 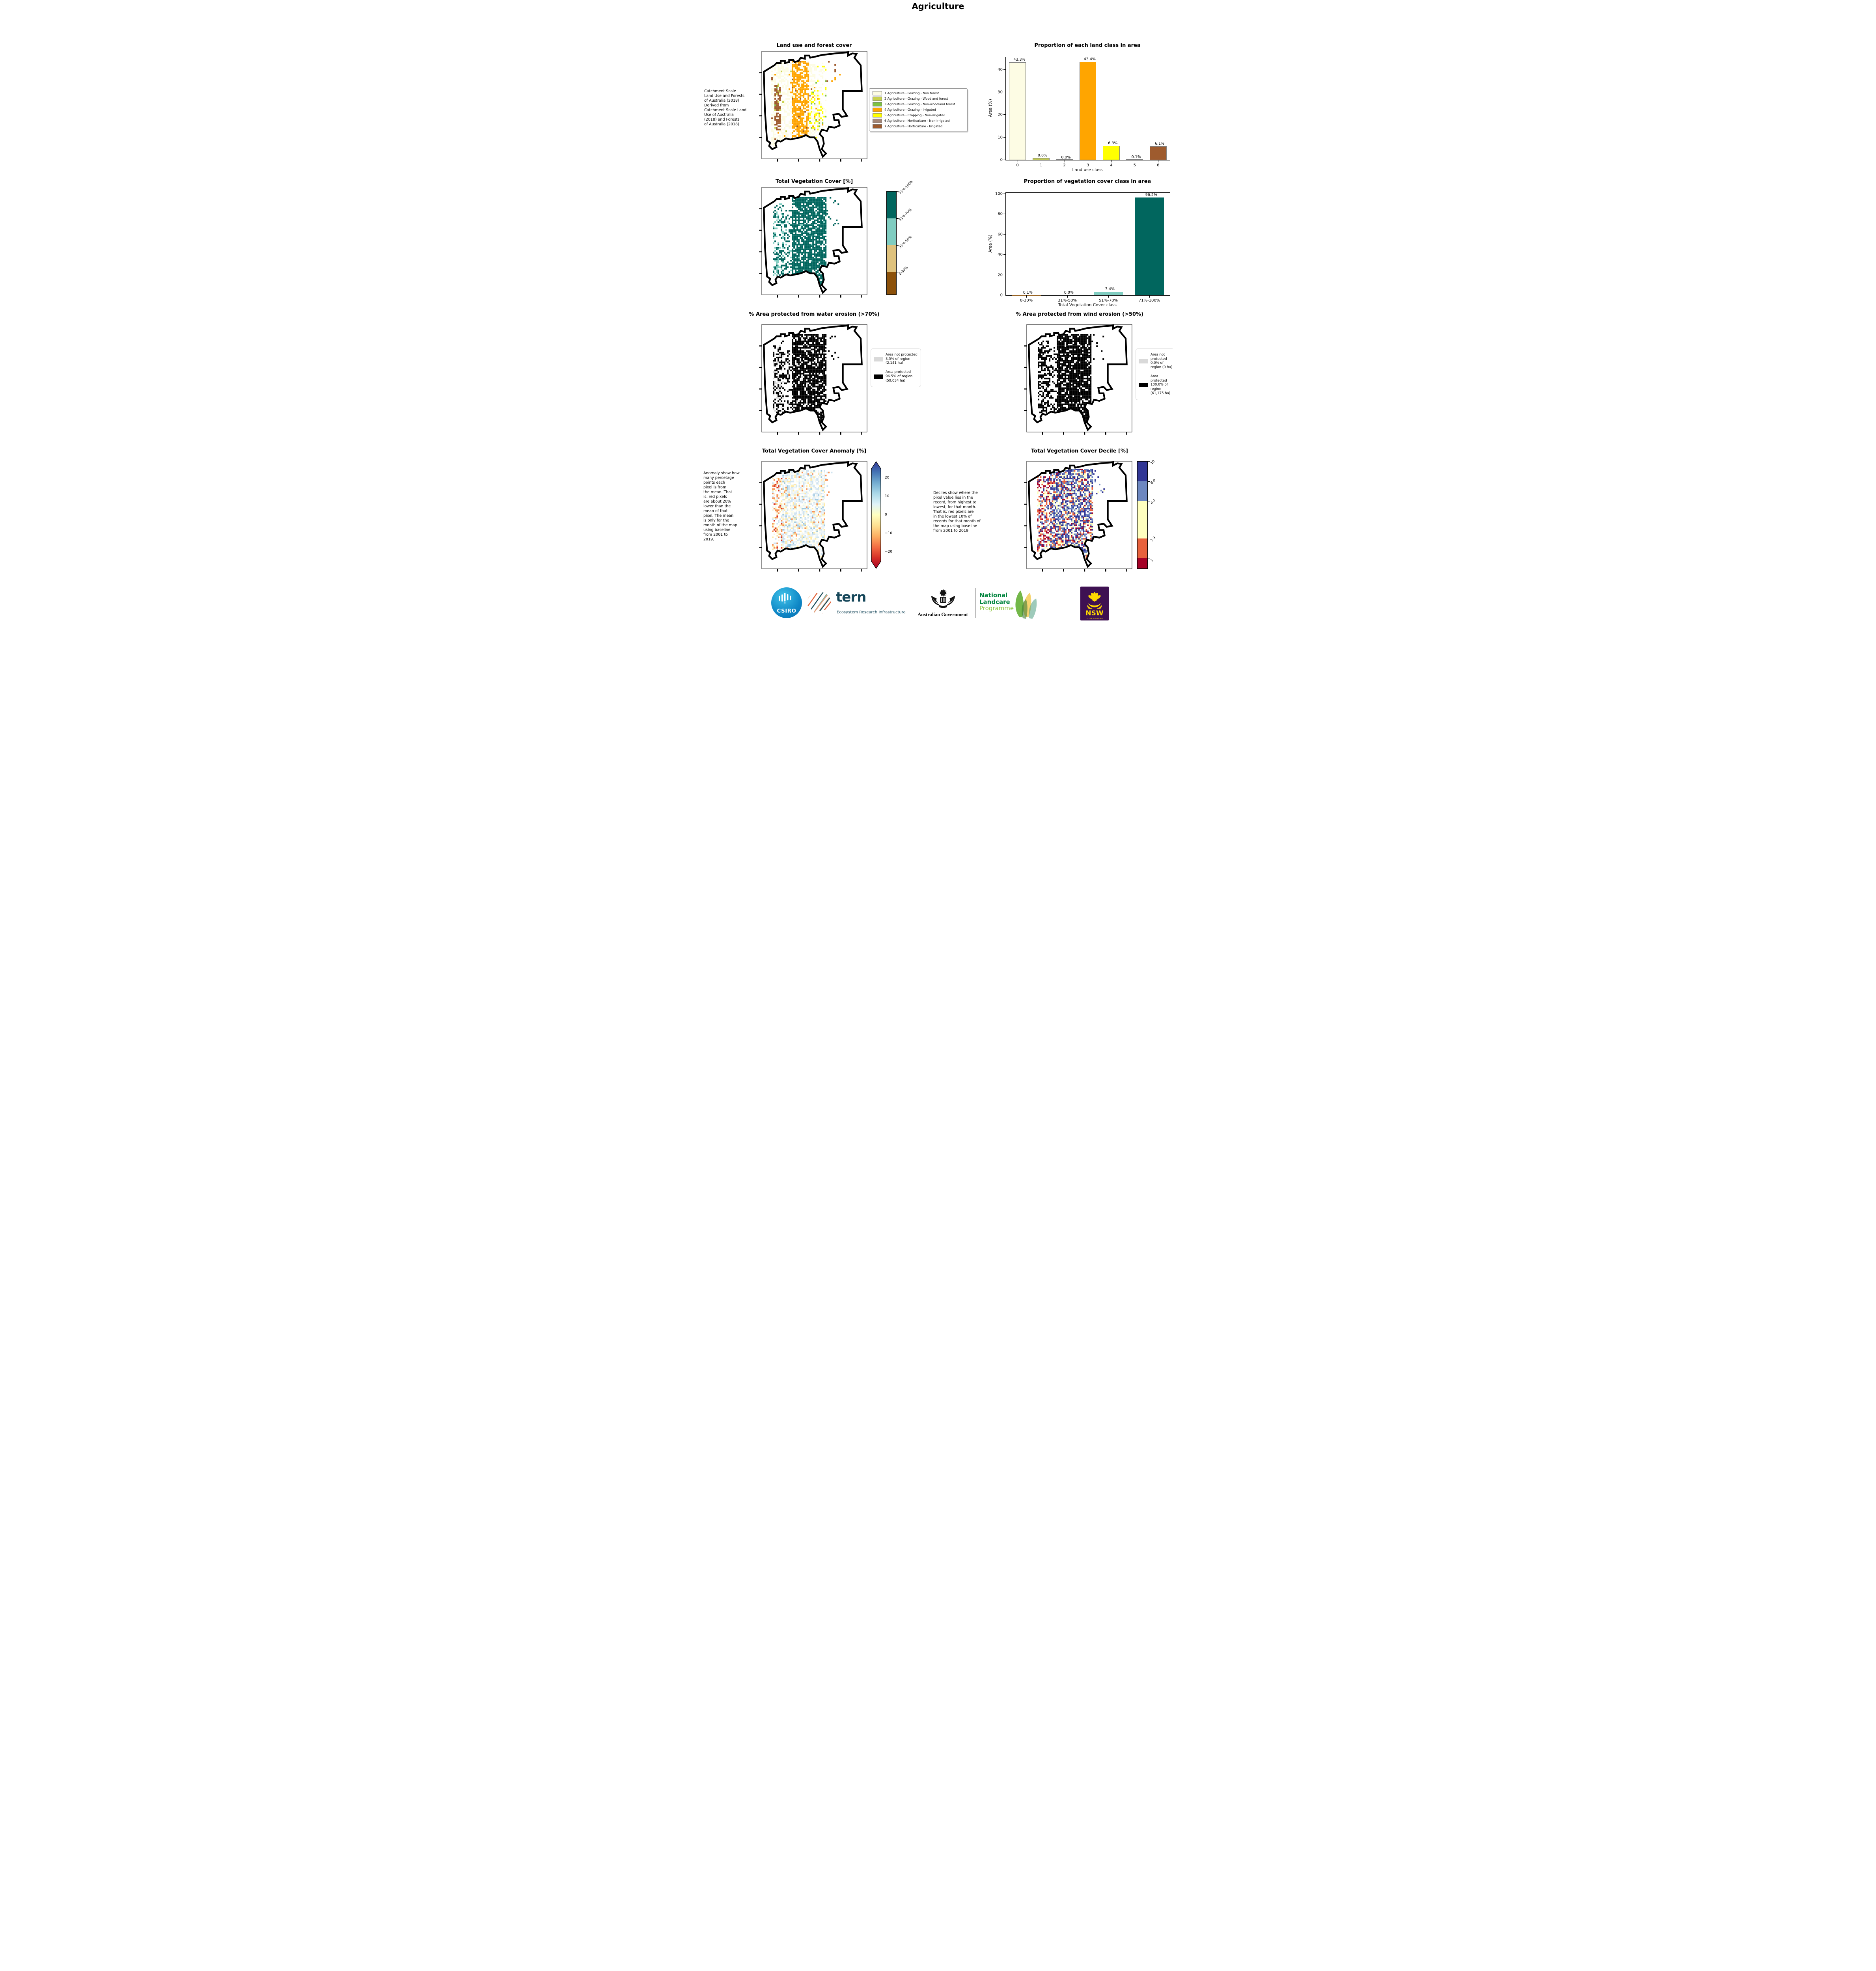 What do you see at coordinates (1040, 165) in the screenshot?
I see `x-tick-label: 1` at bounding box center [1040, 165].